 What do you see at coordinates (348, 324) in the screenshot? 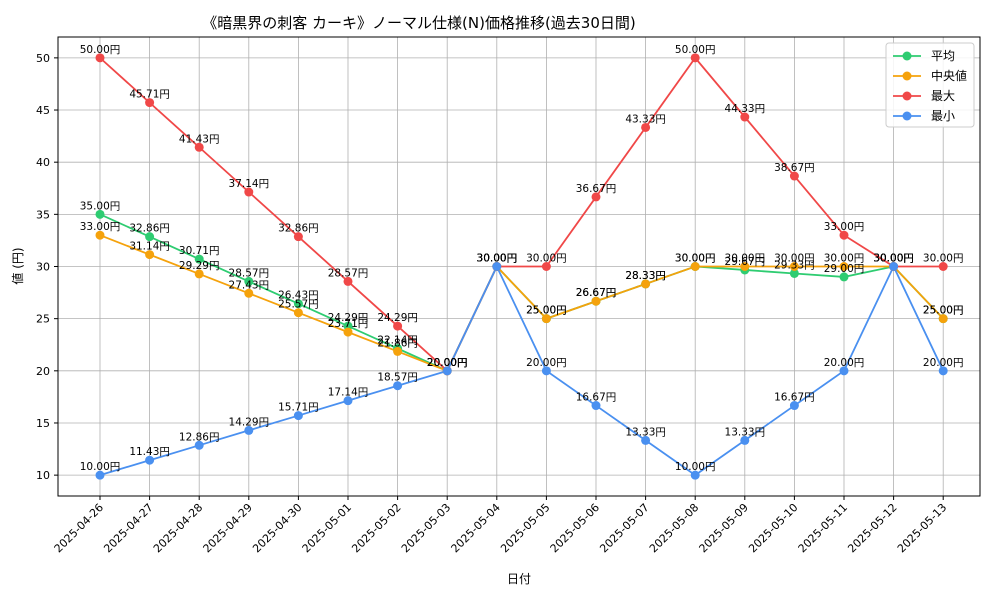
I see `data-label: 23.71円` at bounding box center [348, 324].